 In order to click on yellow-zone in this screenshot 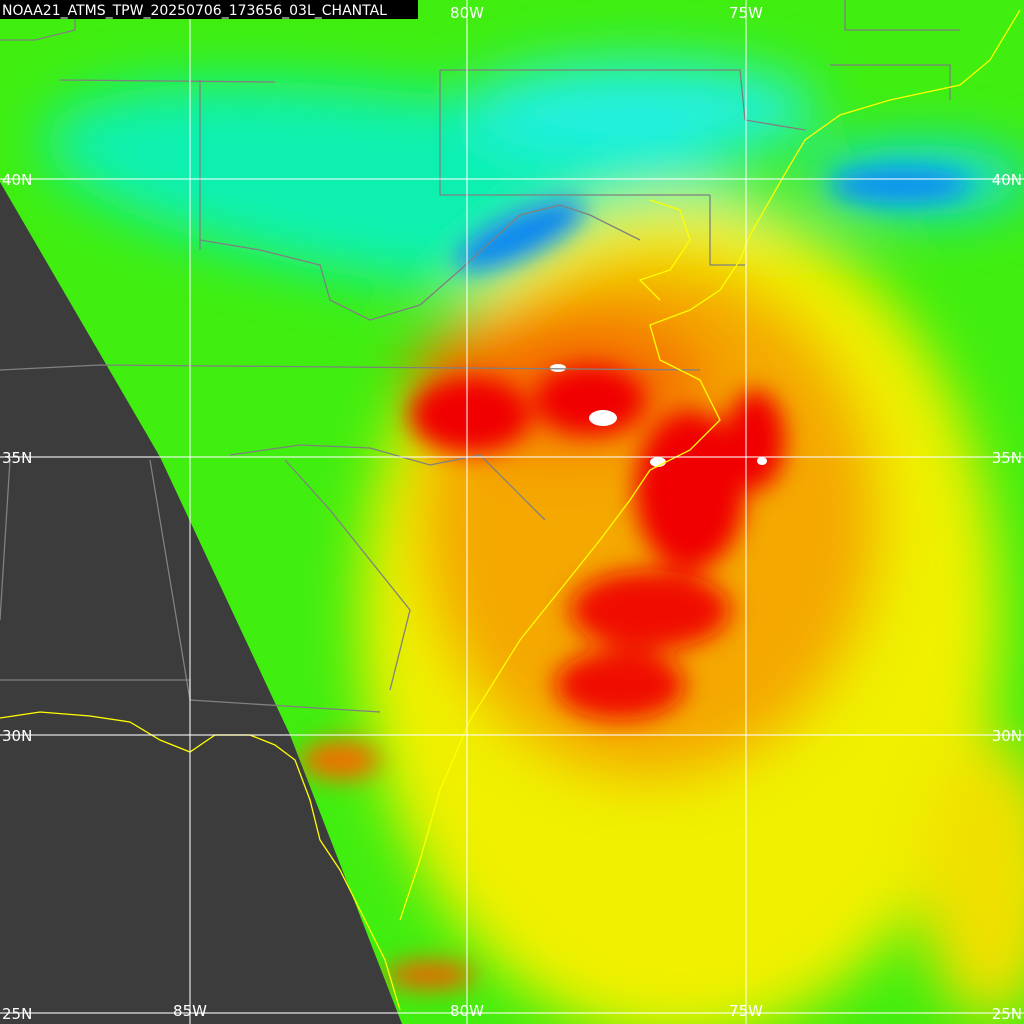, I will do `click(972, 880)`.